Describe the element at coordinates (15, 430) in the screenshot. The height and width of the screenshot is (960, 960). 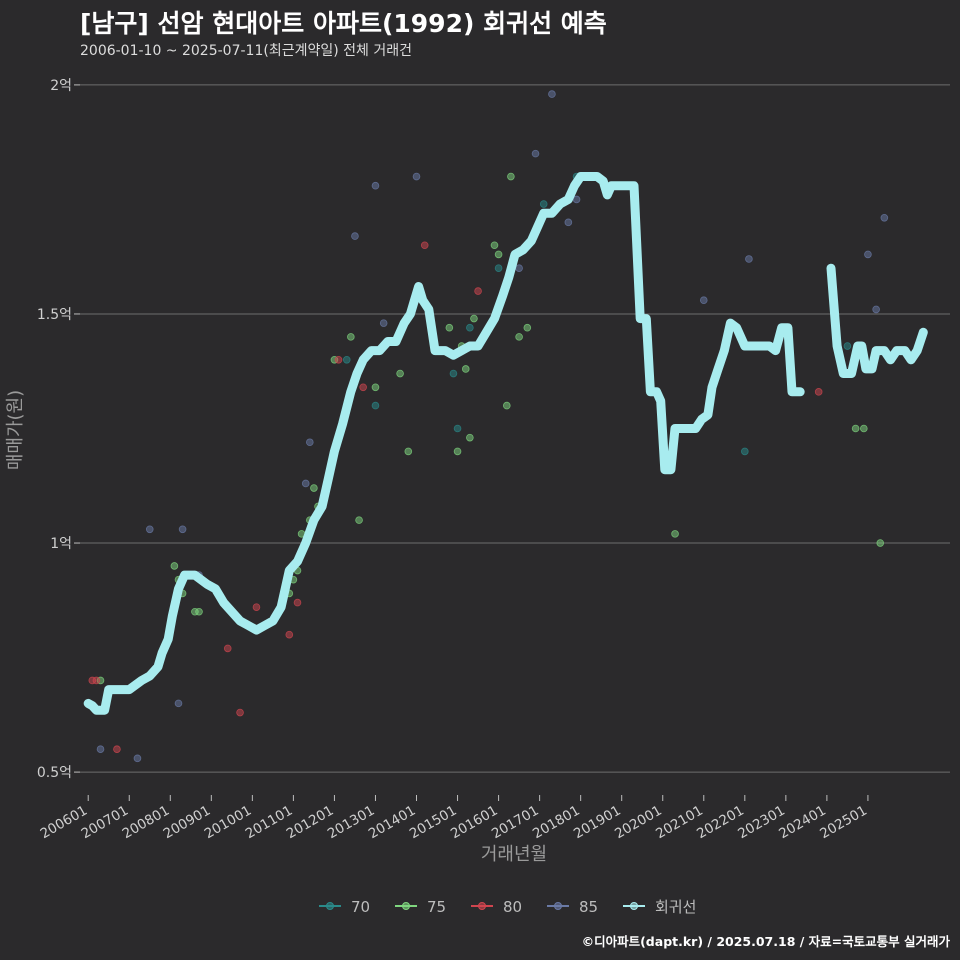
I see `y-axis-label: 매매가(원)` at that location.